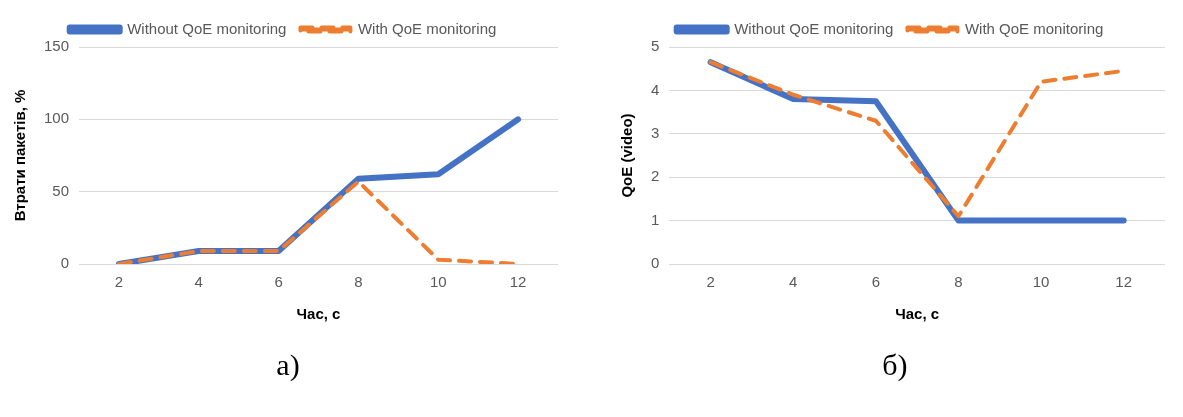 This screenshot has width=1183, height=417. I want to click on text: б), so click(895, 365).